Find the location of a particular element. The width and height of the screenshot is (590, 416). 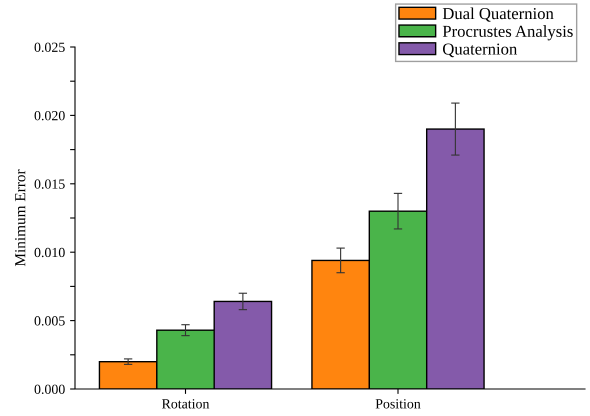

y-tick-label: 0.020 is located at coordinates (49, 115).